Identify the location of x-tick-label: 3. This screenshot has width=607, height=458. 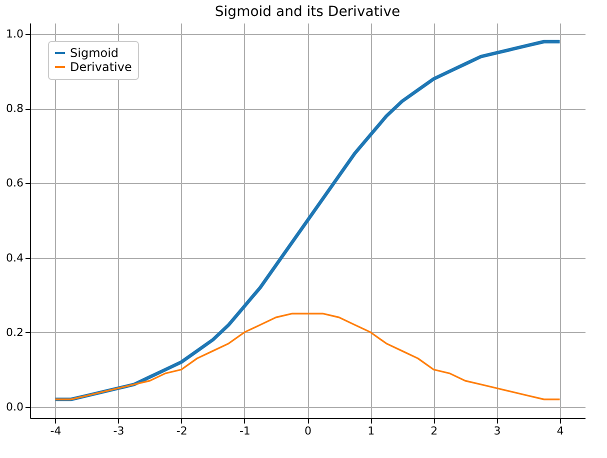
(497, 431).